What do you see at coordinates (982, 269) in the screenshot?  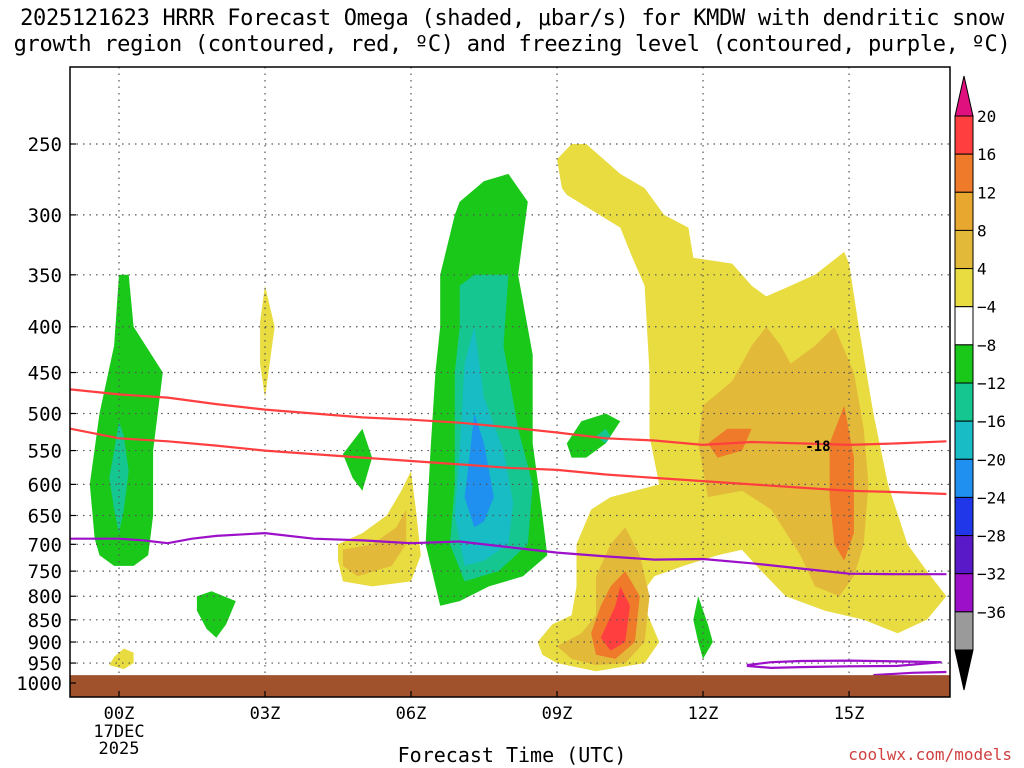 I see `colorbar-level-label: 4` at bounding box center [982, 269].